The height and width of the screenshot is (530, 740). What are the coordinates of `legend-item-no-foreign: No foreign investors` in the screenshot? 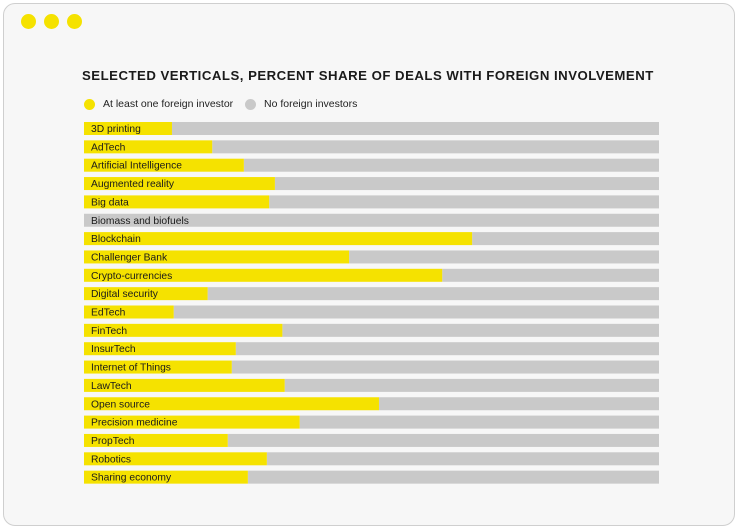 It's located at (301, 104).